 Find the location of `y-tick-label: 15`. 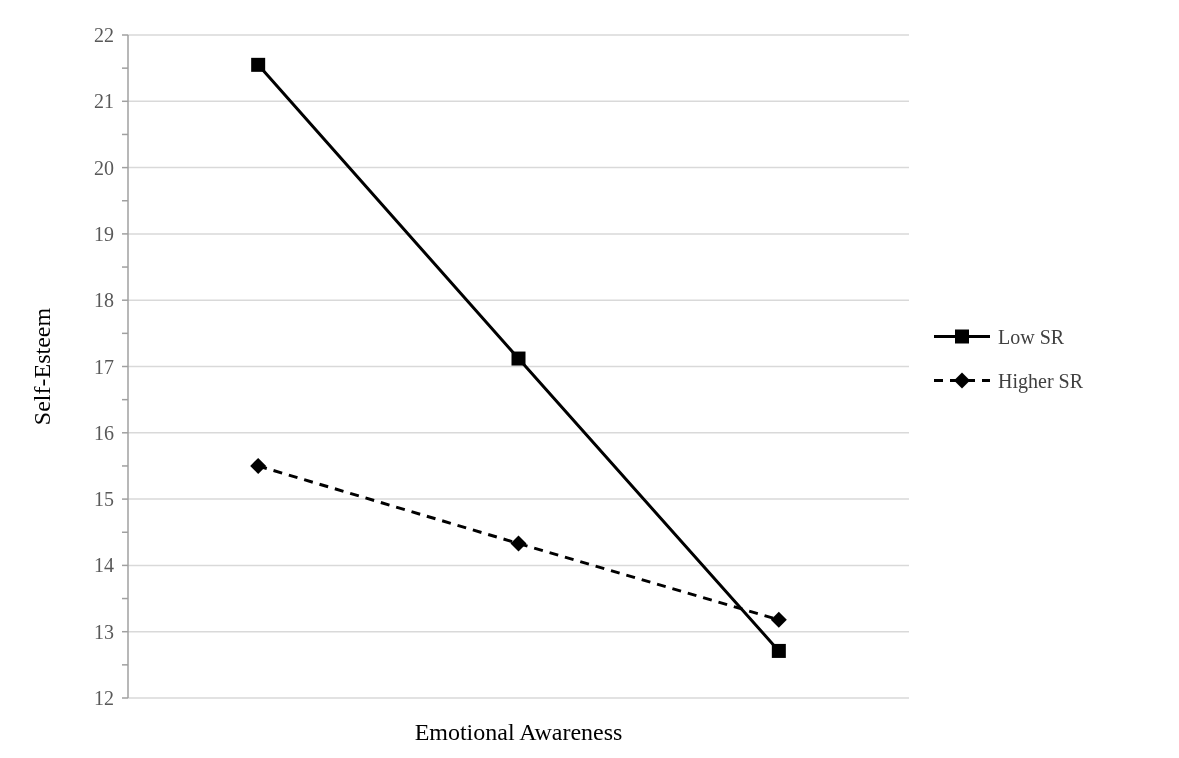

y-tick-label: 15 is located at coordinates (104, 499).